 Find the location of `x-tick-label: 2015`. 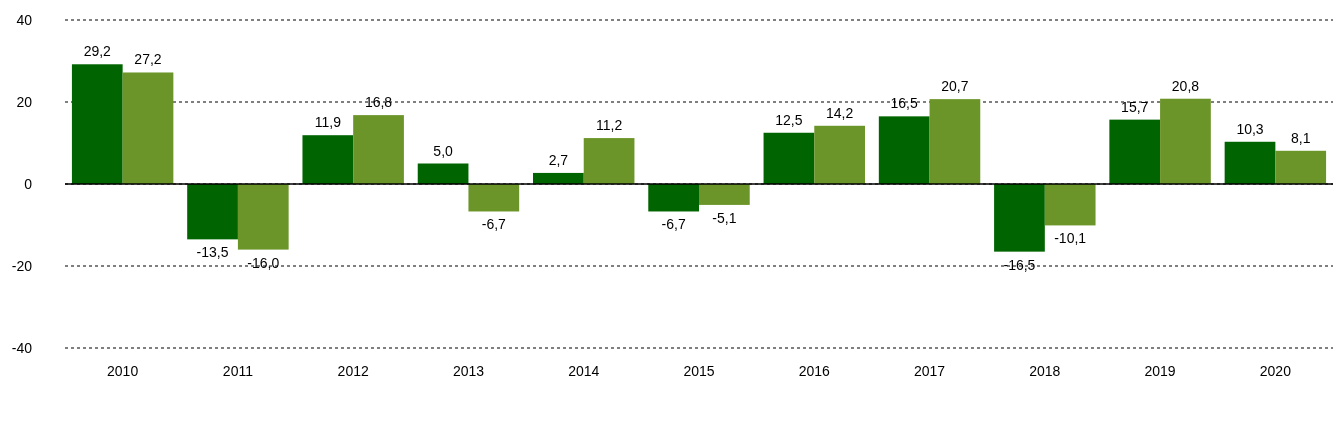

x-tick-label: 2015 is located at coordinates (699, 371).